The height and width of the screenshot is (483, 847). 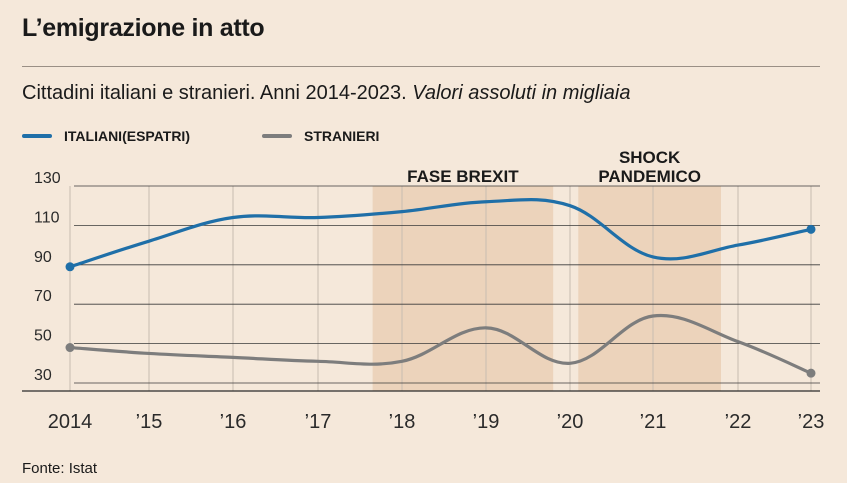 What do you see at coordinates (43, 336) in the screenshot?
I see `y-tick-label: 50` at bounding box center [43, 336].